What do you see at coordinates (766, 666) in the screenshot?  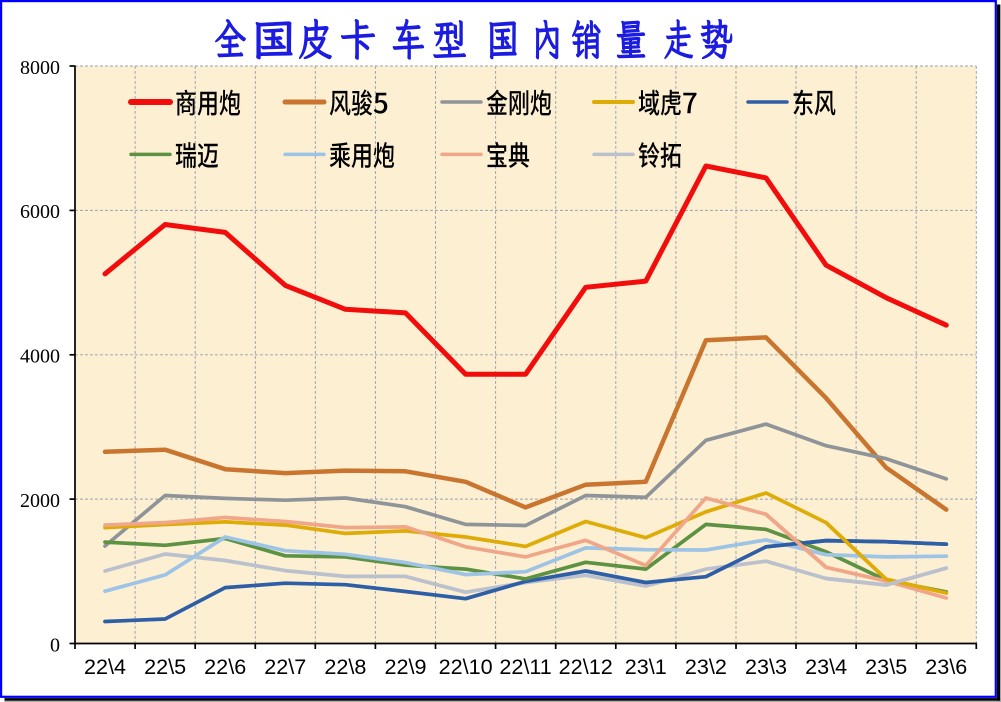 I see `svg-text: 23\3` at bounding box center [766, 666].